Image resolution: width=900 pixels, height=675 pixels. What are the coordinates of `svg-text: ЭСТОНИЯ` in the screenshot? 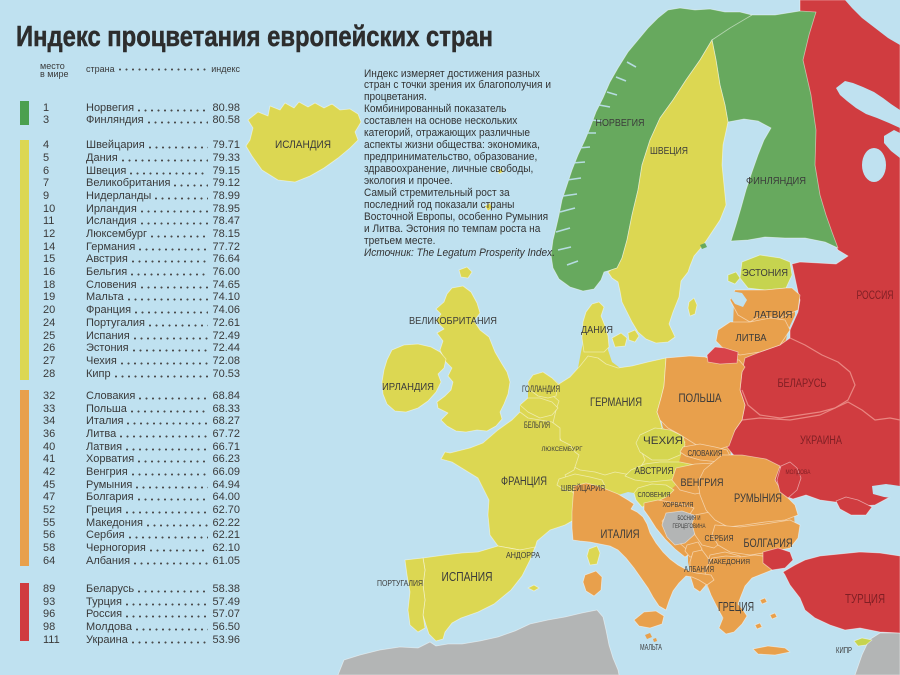 It's located at (765, 273).